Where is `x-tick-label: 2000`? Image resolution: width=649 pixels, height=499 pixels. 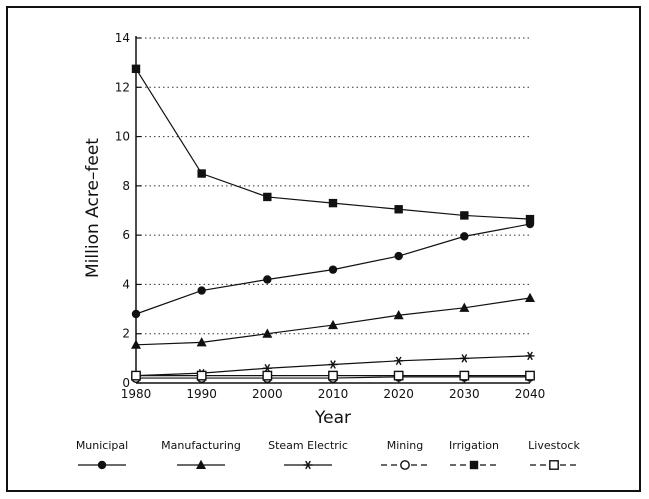 x-tick-label: 2000 is located at coordinates (267, 394).